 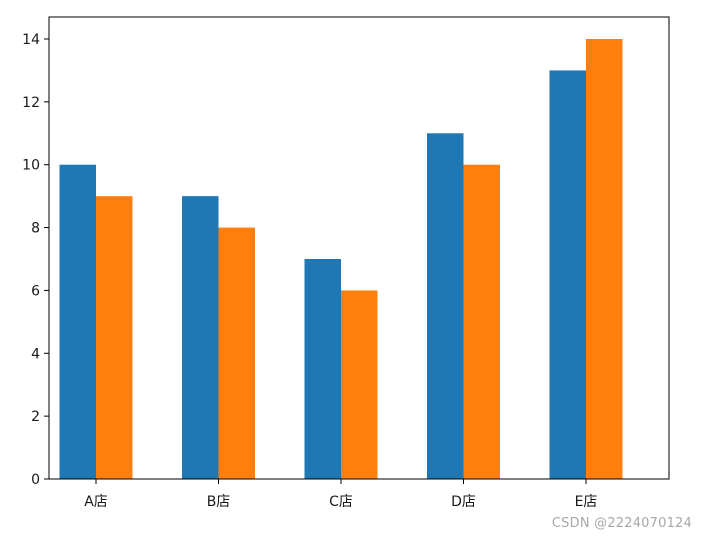 I want to click on y-tick-label: 2, so click(x=35, y=417).